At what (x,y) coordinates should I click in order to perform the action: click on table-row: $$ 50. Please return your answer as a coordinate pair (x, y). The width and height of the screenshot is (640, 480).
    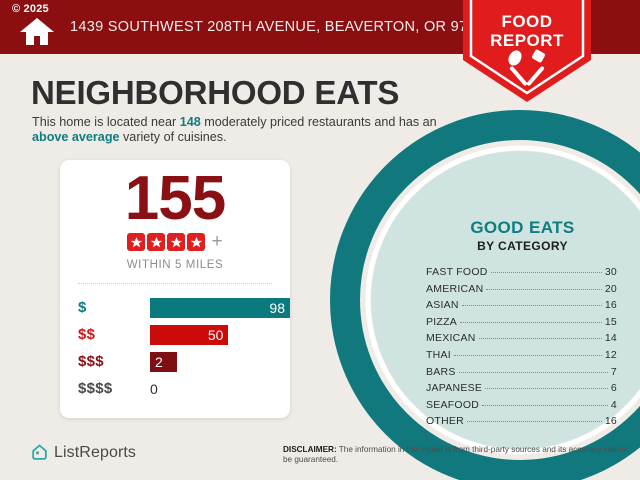
    Looking at the image, I should click on (175, 334).